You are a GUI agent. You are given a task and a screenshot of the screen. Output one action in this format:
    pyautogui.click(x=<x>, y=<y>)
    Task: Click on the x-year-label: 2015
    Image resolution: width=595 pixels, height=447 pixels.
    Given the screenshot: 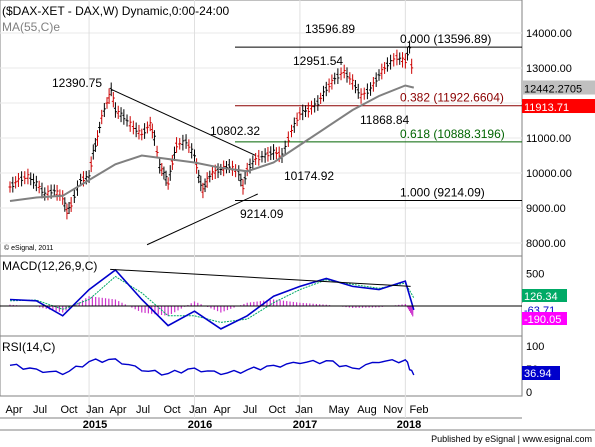 What is the action you would take?
    pyautogui.click(x=95, y=425)
    